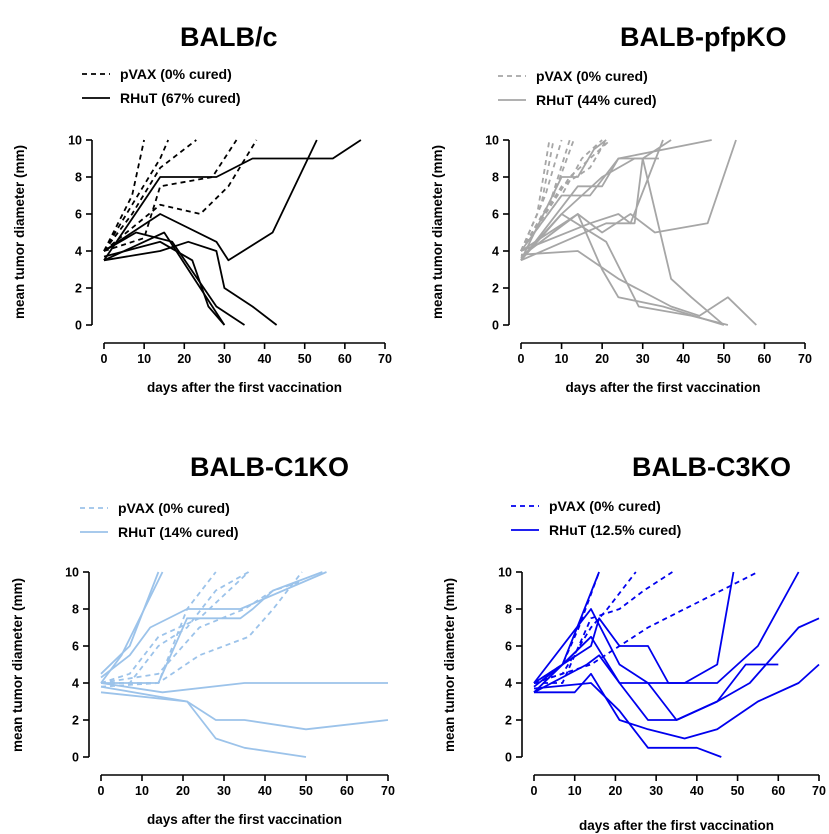  What do you see at coordinates (229, 37) in the screenshot?
I see `chart-title: BALB/c` at bounding box center [229, 37].